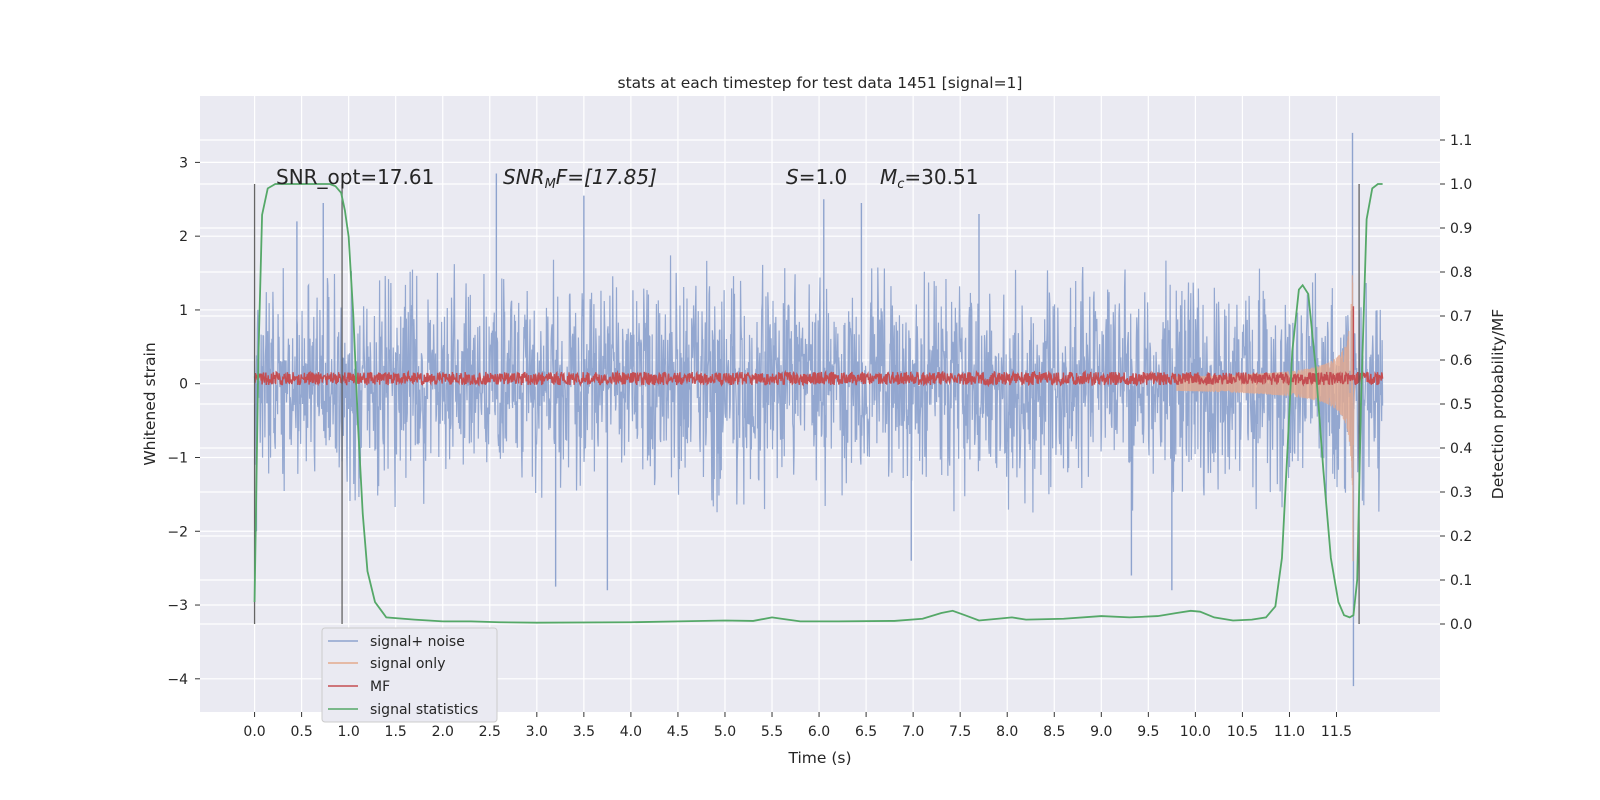 Image resolution: width=1600 pixels, height=800 pixels. I want to click on y-right-tick-label: 0.5, so click(1461, 405).